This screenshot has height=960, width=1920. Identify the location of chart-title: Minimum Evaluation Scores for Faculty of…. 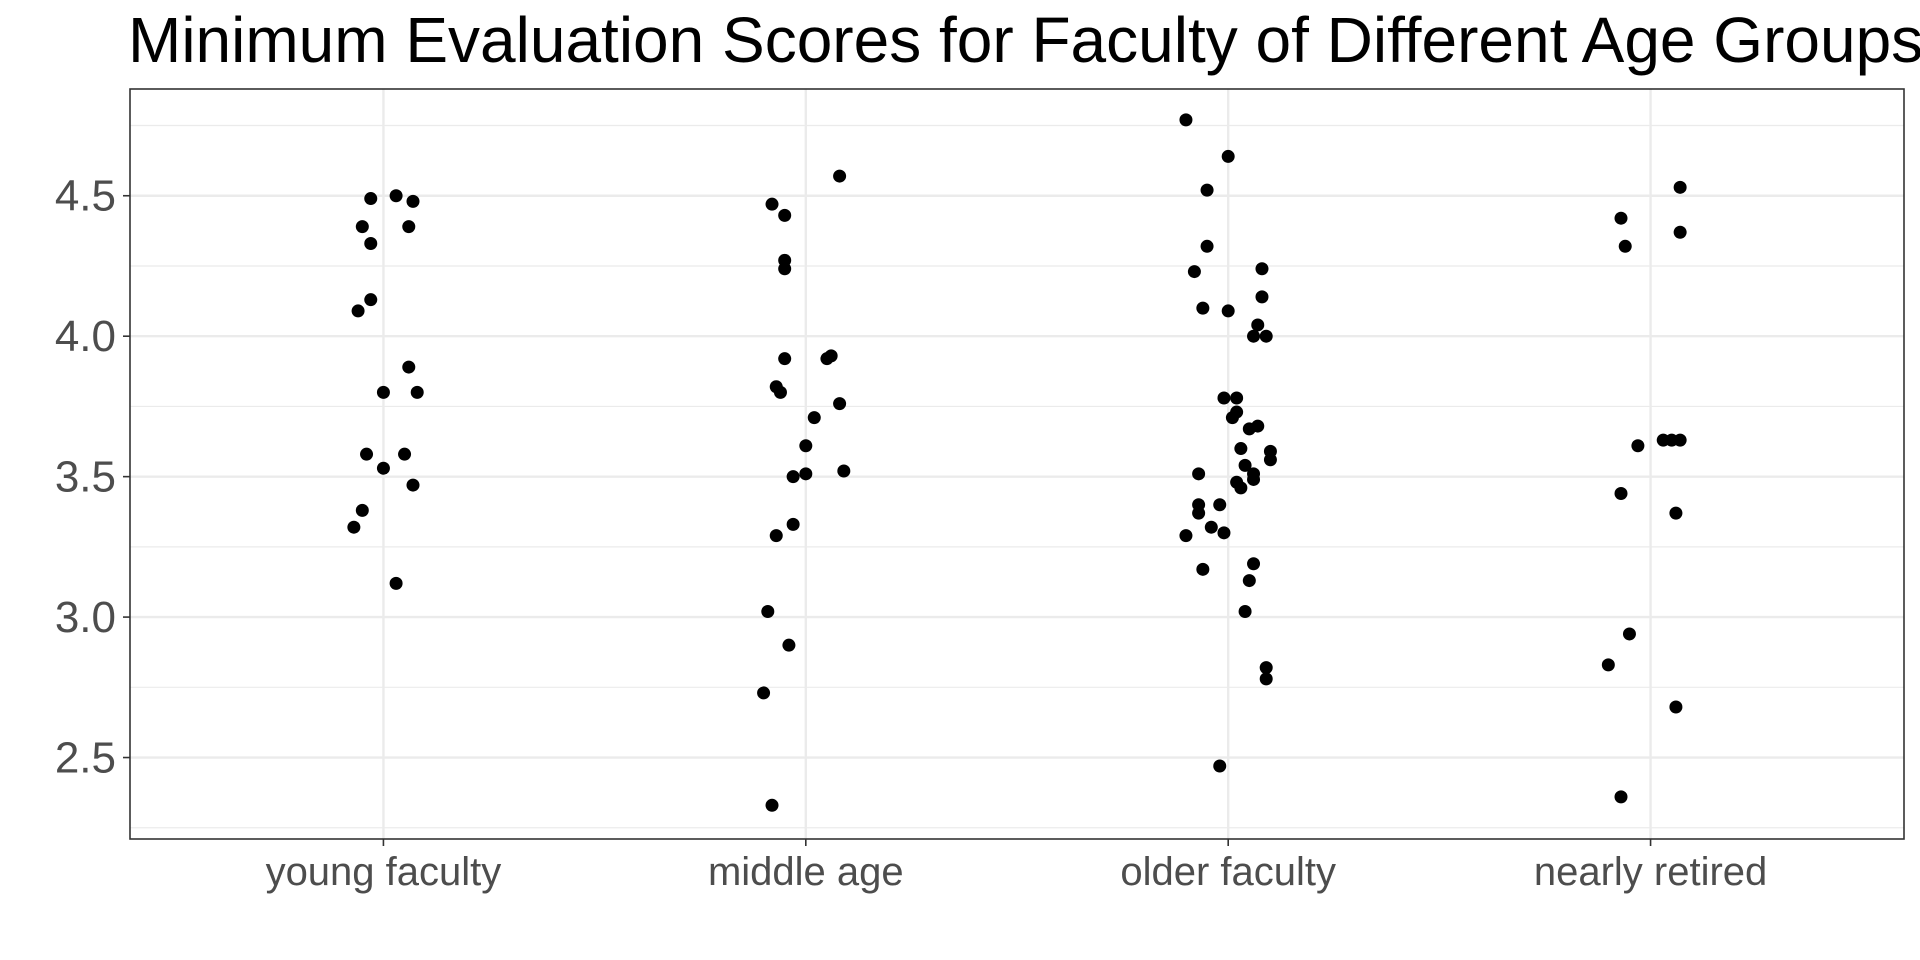
(1024, 40).